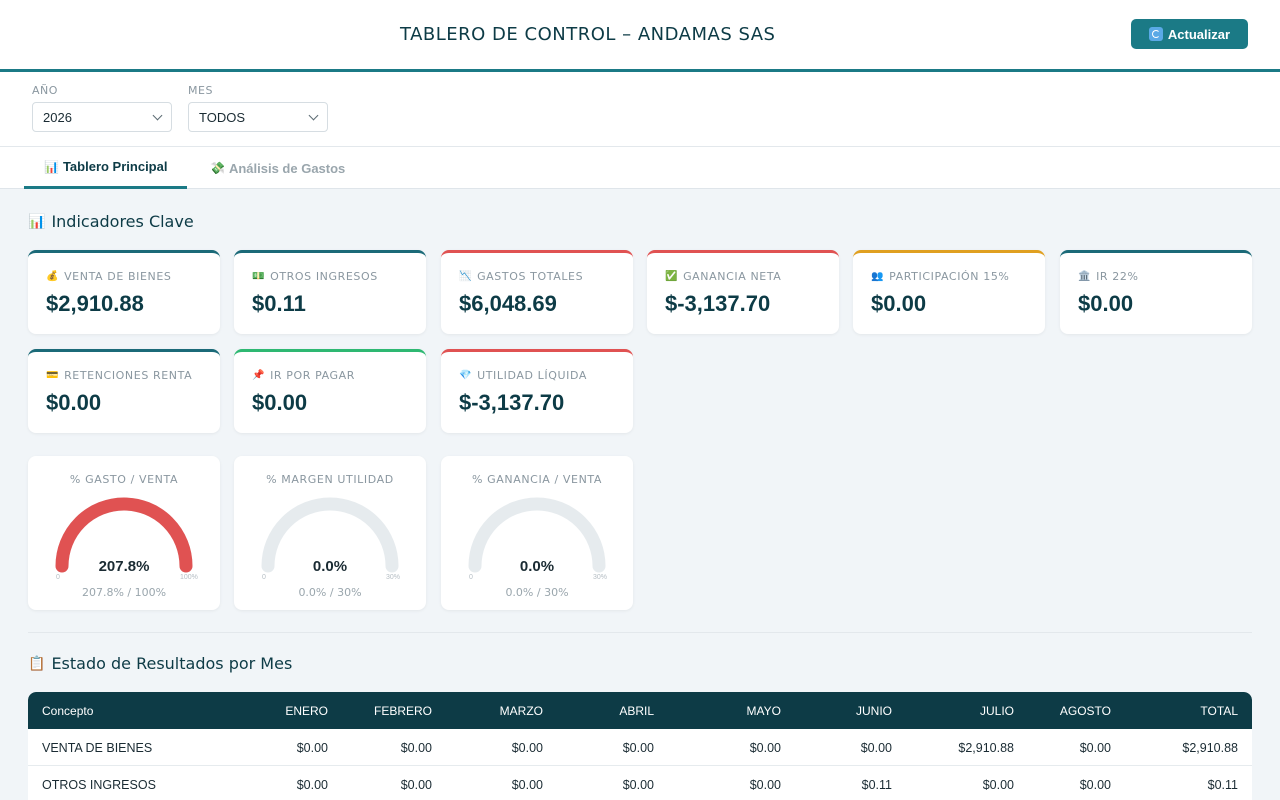 The height and width of the screenshot is (800, 1280). Describe the element at coordinates (1117, 276) in the screenshot. I see `kpi-label-text: IR 22%` at that location.